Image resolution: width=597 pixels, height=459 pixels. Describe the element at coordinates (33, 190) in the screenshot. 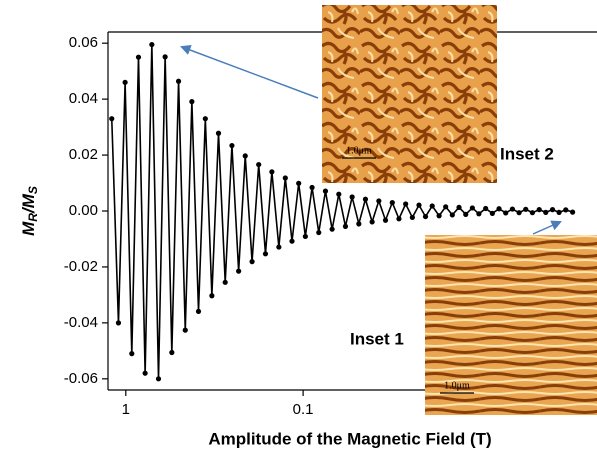

I see `y-label-part: S` at that location.